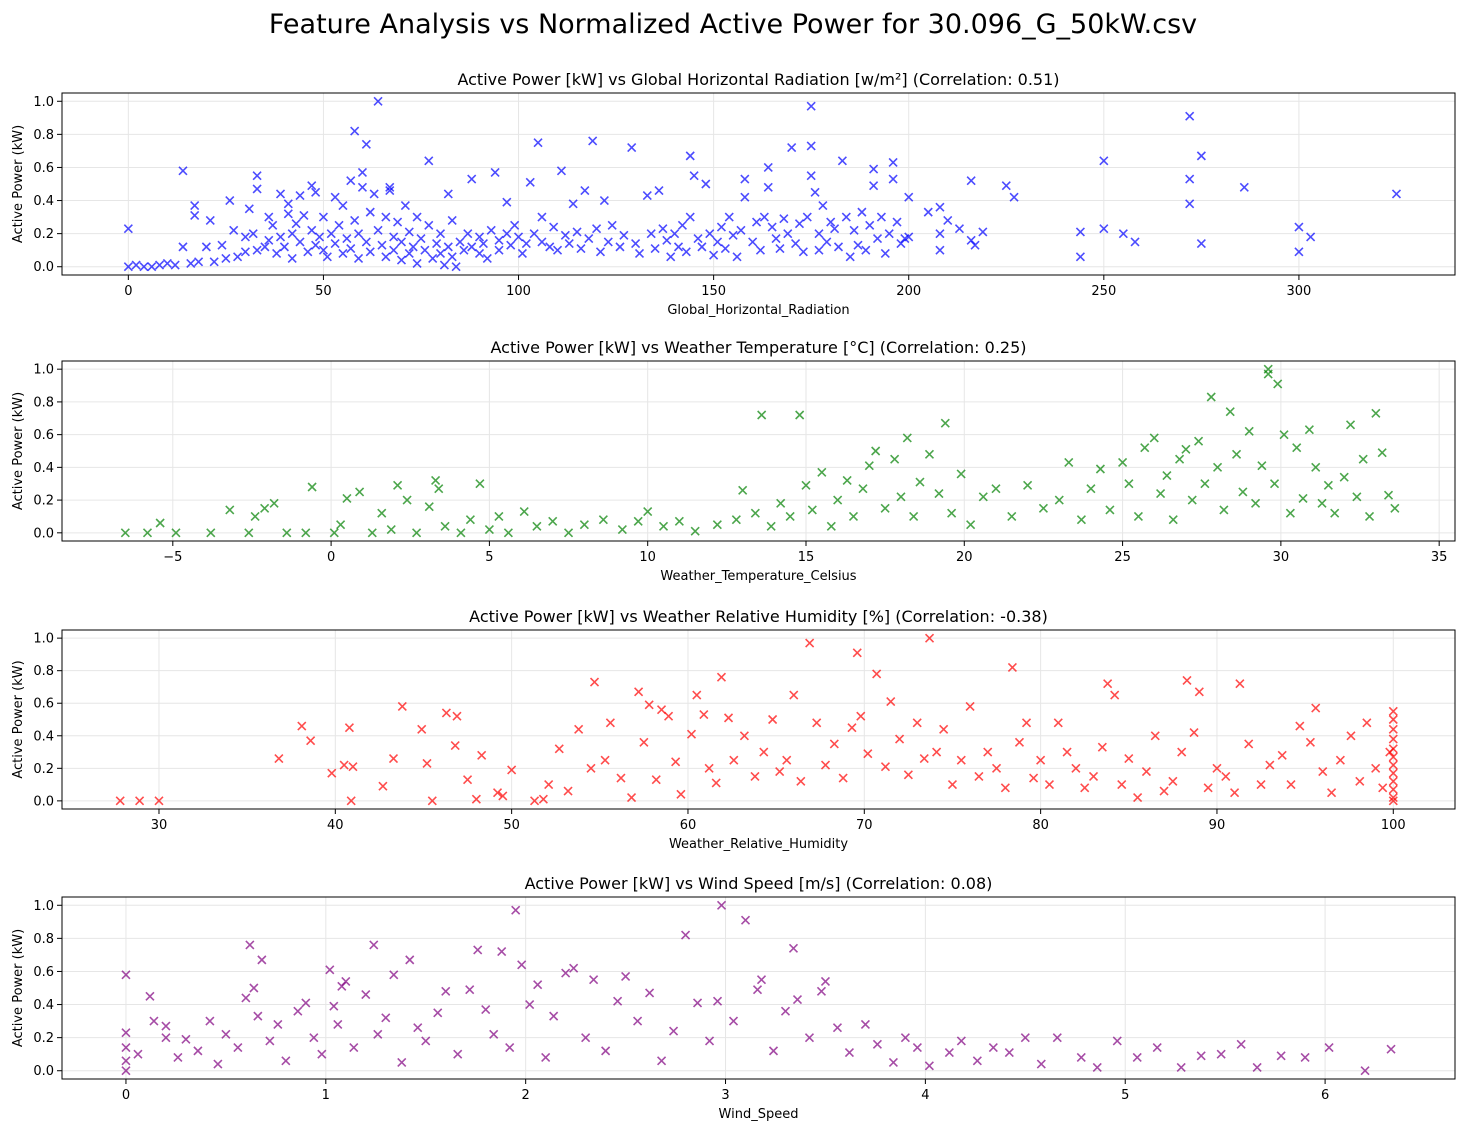 The image size is (1466, 1131). I want to click on x-tick-label: 30, so click(159, 825).